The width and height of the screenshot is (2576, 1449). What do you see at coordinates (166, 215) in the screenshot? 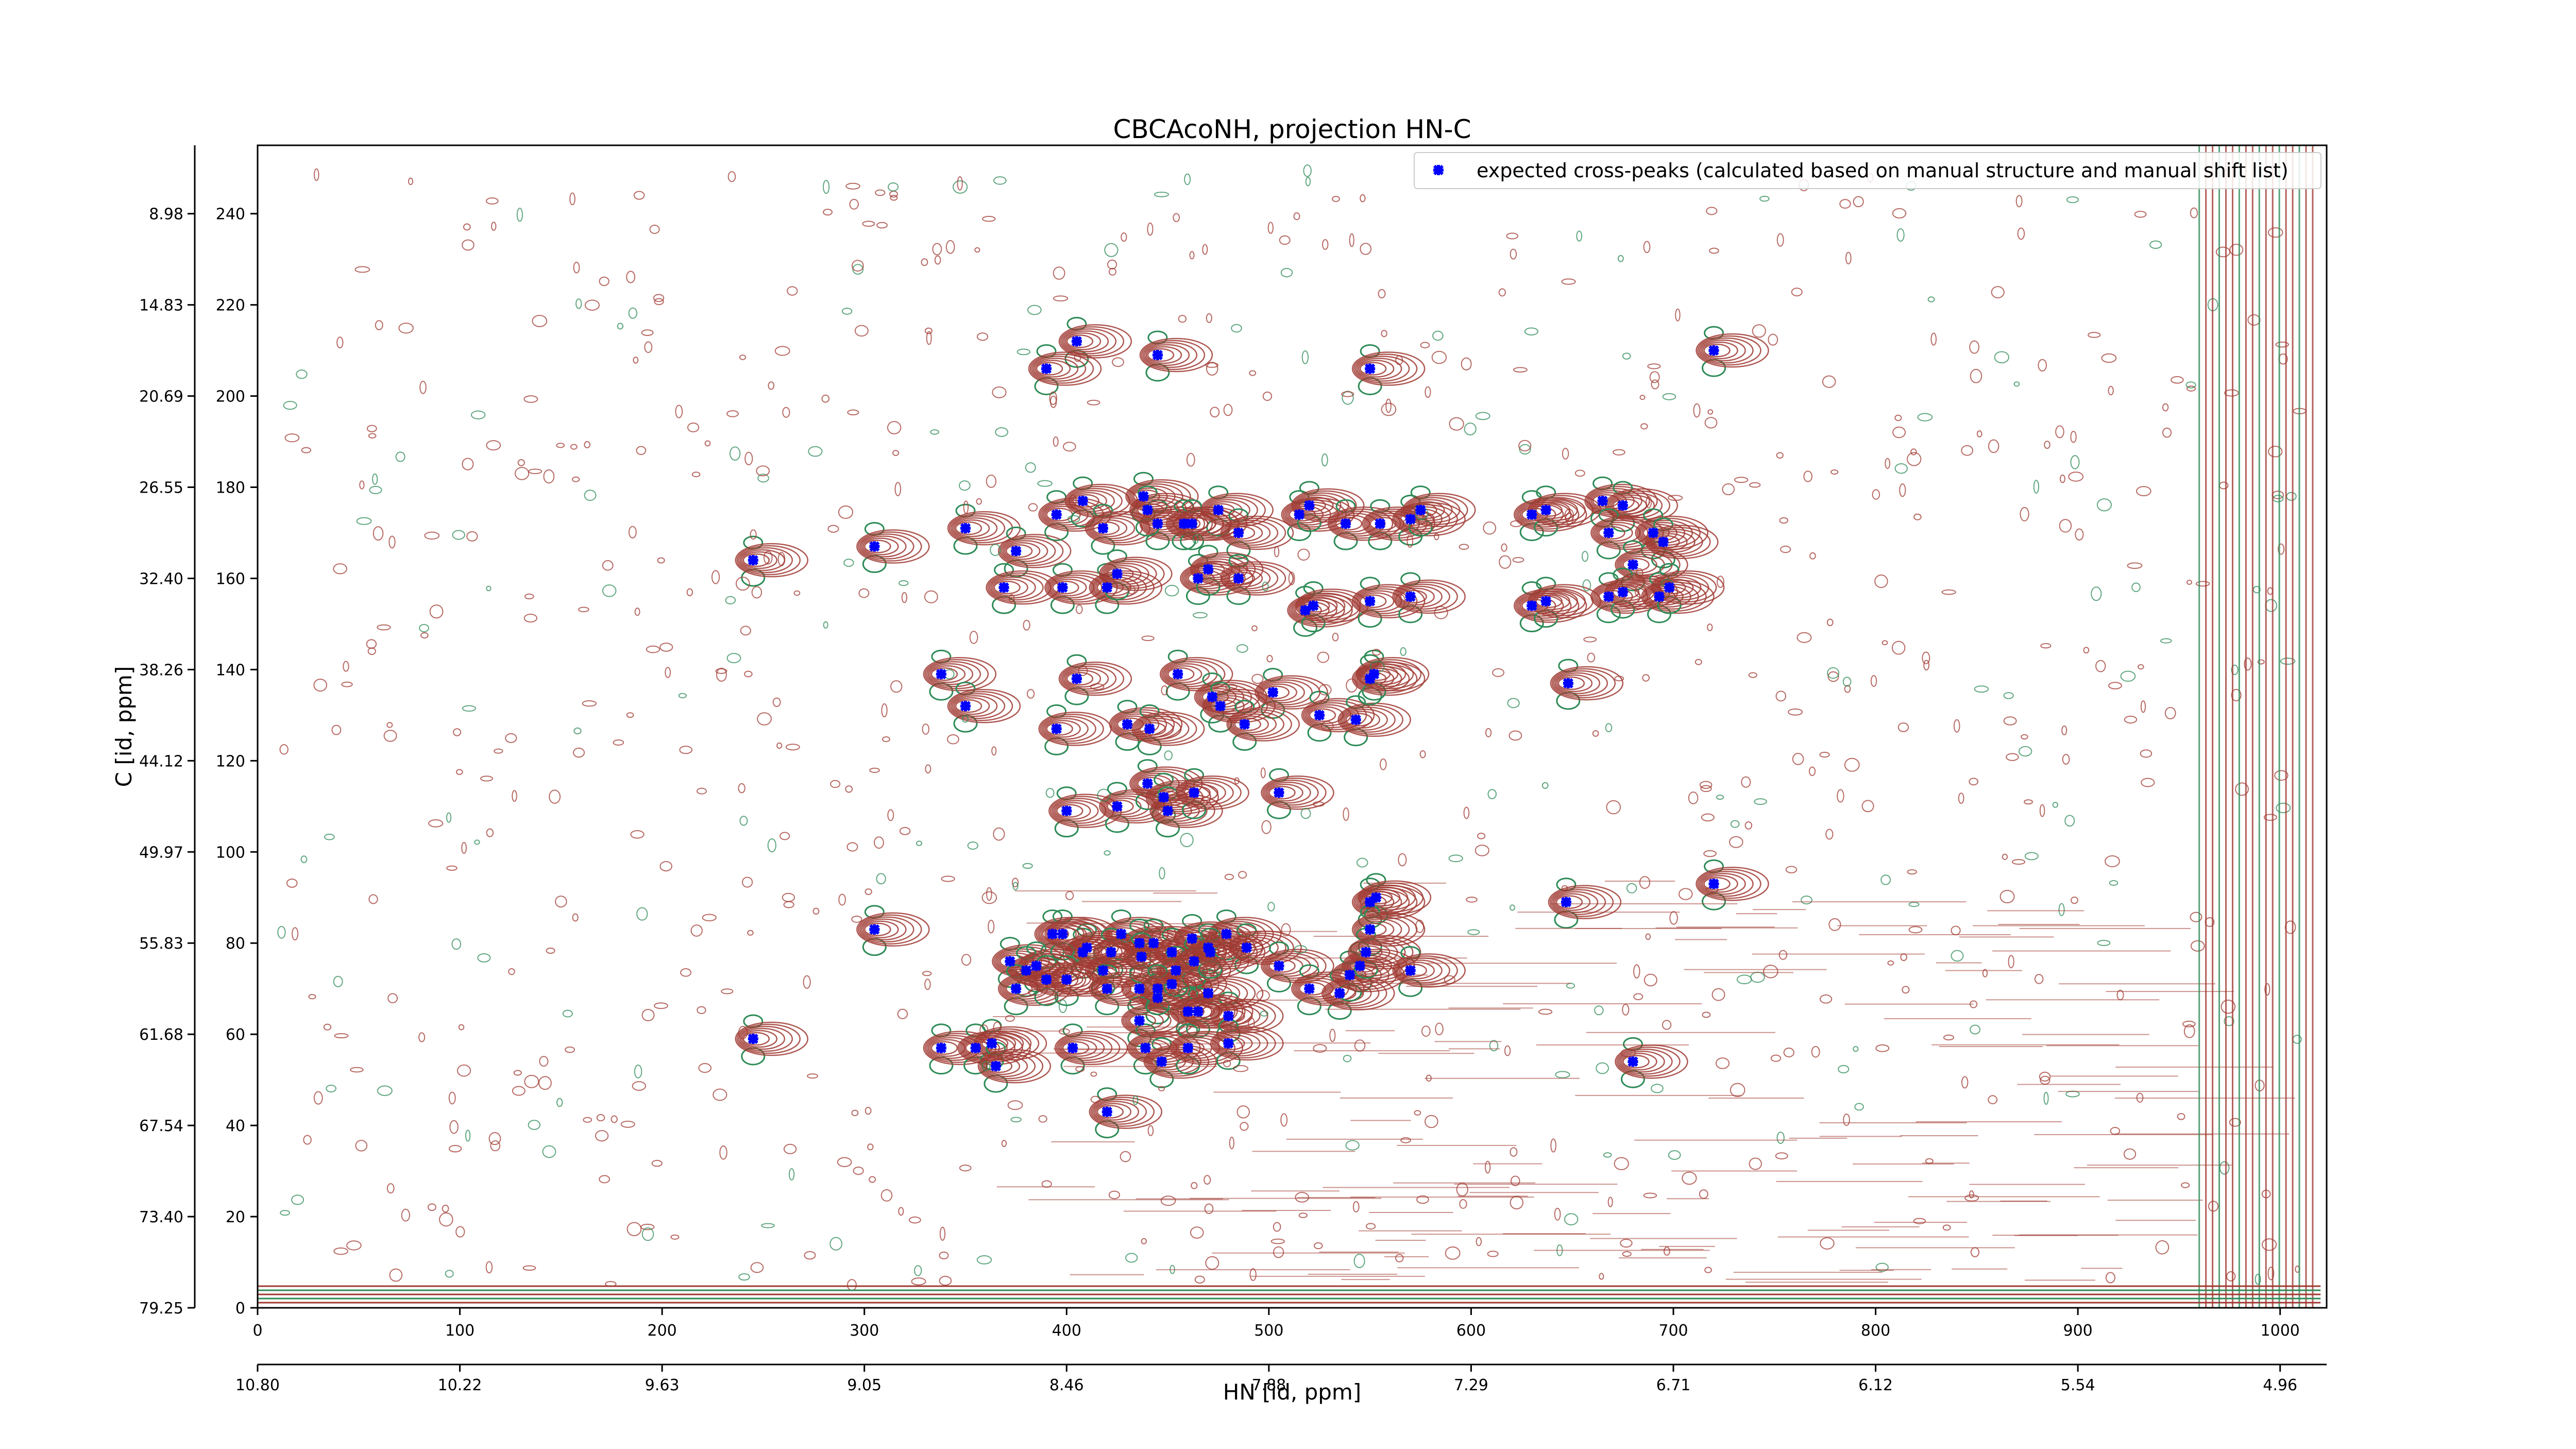
I see `y-ppm-tick-label: 8.98` at bounding box center [166, 215].